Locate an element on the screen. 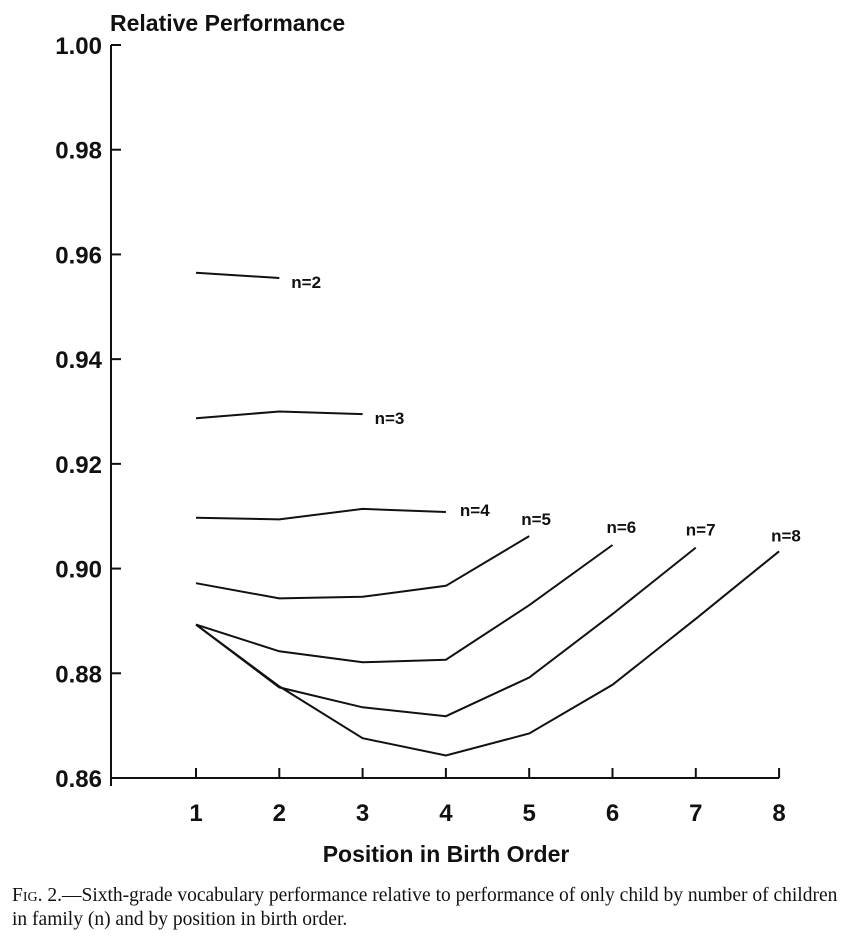  x-tick-label: 1 is located at coordinates (195, 813).